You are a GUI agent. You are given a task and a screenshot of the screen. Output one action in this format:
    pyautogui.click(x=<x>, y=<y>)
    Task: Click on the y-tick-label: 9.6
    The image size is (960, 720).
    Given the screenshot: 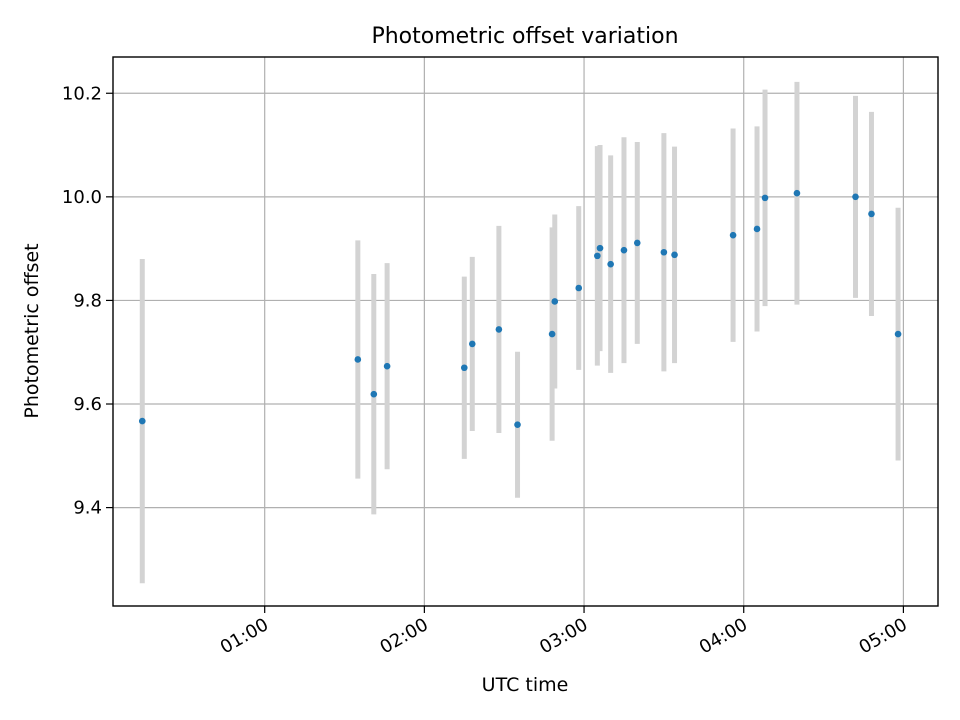 What is the action you would take?
    pyautogui.click(x=87, y=404)
    